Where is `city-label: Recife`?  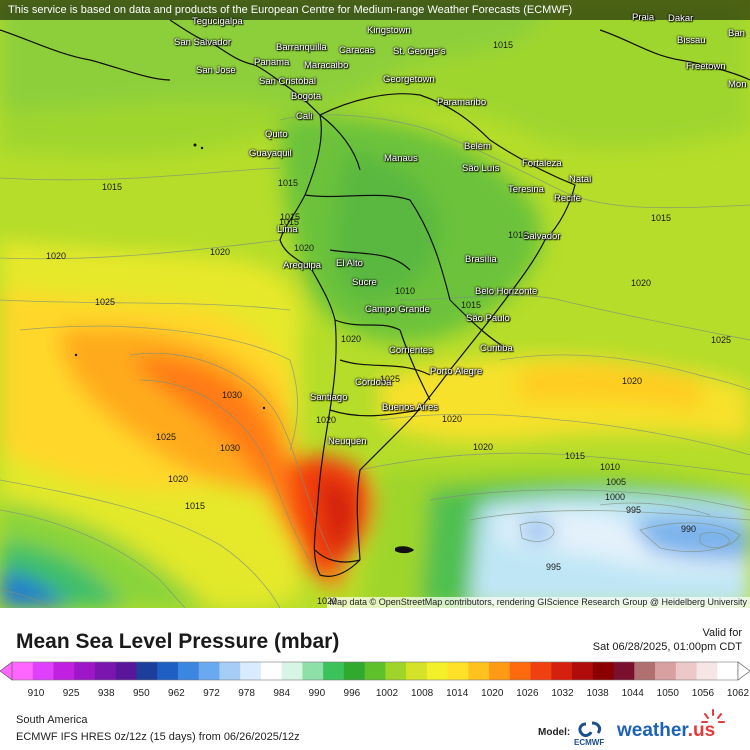
city-label: Recife is located at coordinates (567, 198).